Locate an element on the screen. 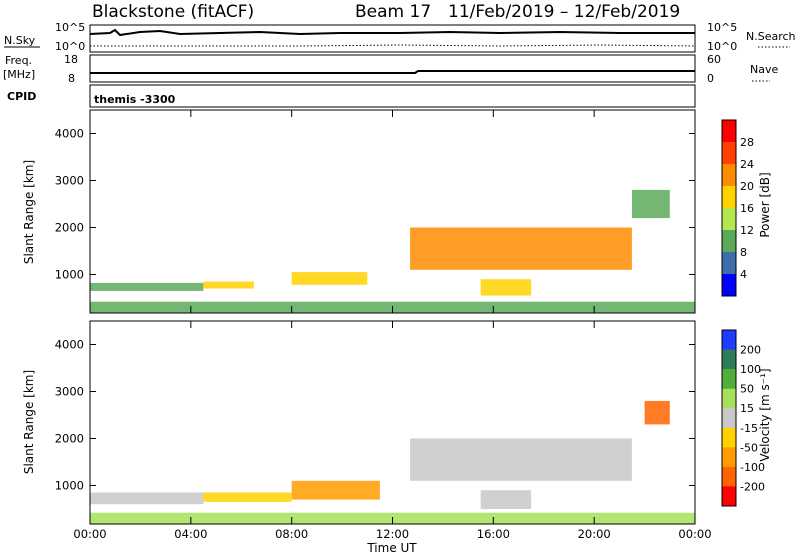 This screenshot has width=800, height=554. power-y-label: Slant Range [km] is located at coordinates (29, 212).